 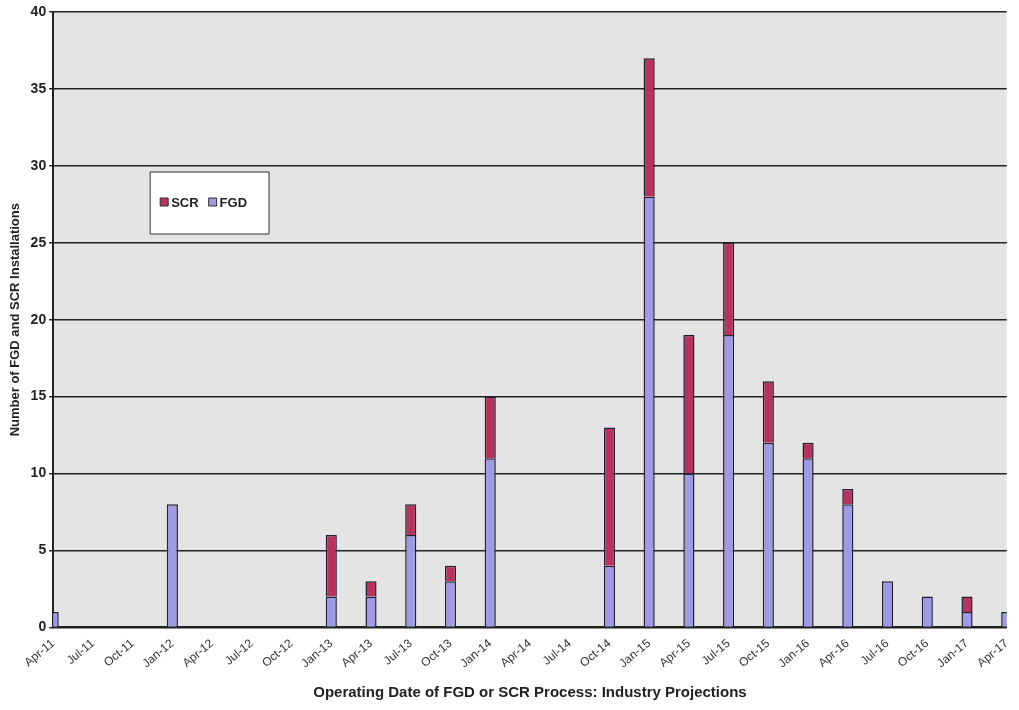 What do you see at coordinates (38, 395) in the screenshot?
I see `y-tick-label: 15` at bounding box center [38, 395].